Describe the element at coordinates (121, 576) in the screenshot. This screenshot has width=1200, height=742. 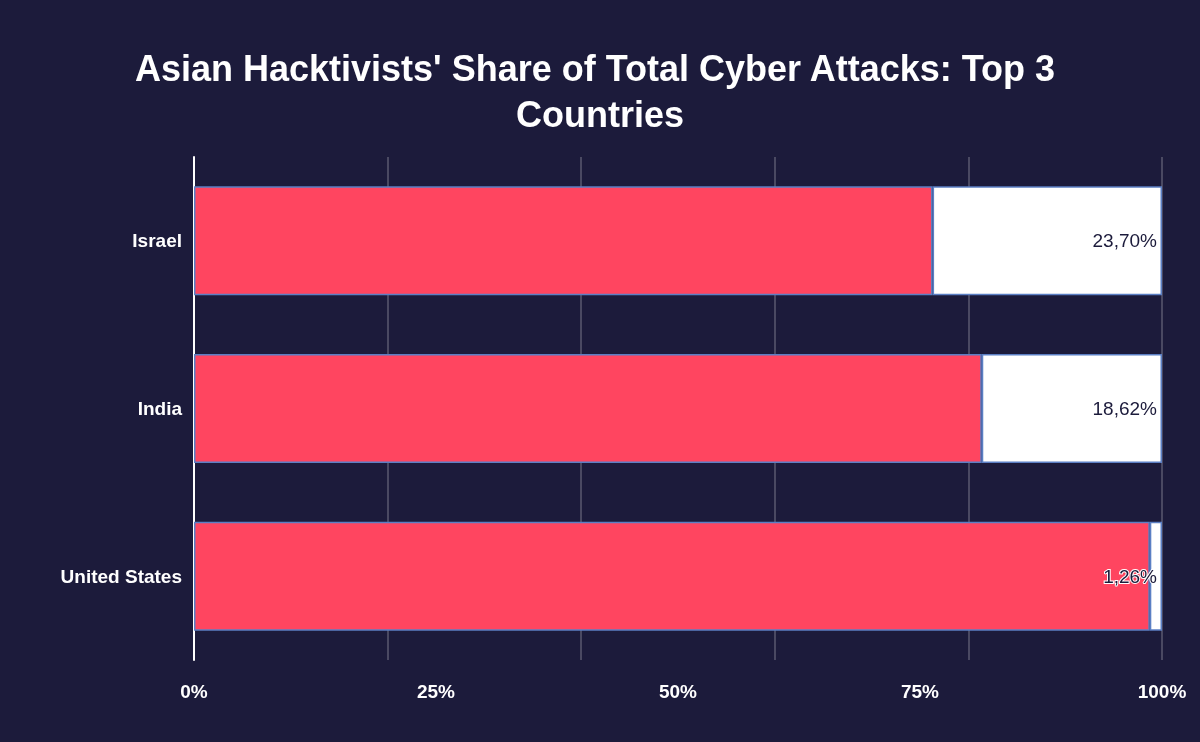
I see `y-tick-label: United States` at that location.